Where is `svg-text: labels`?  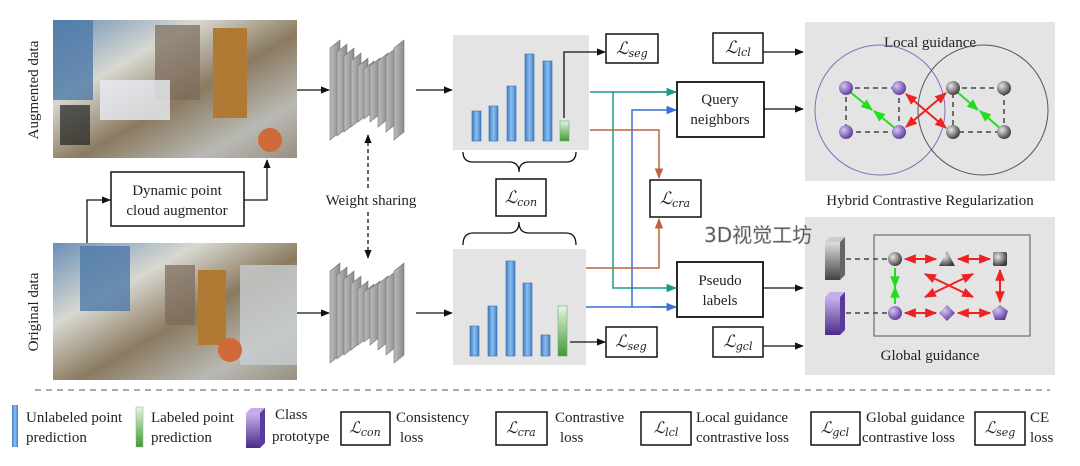
svg-text: labels is located at coordinates (720, 301).